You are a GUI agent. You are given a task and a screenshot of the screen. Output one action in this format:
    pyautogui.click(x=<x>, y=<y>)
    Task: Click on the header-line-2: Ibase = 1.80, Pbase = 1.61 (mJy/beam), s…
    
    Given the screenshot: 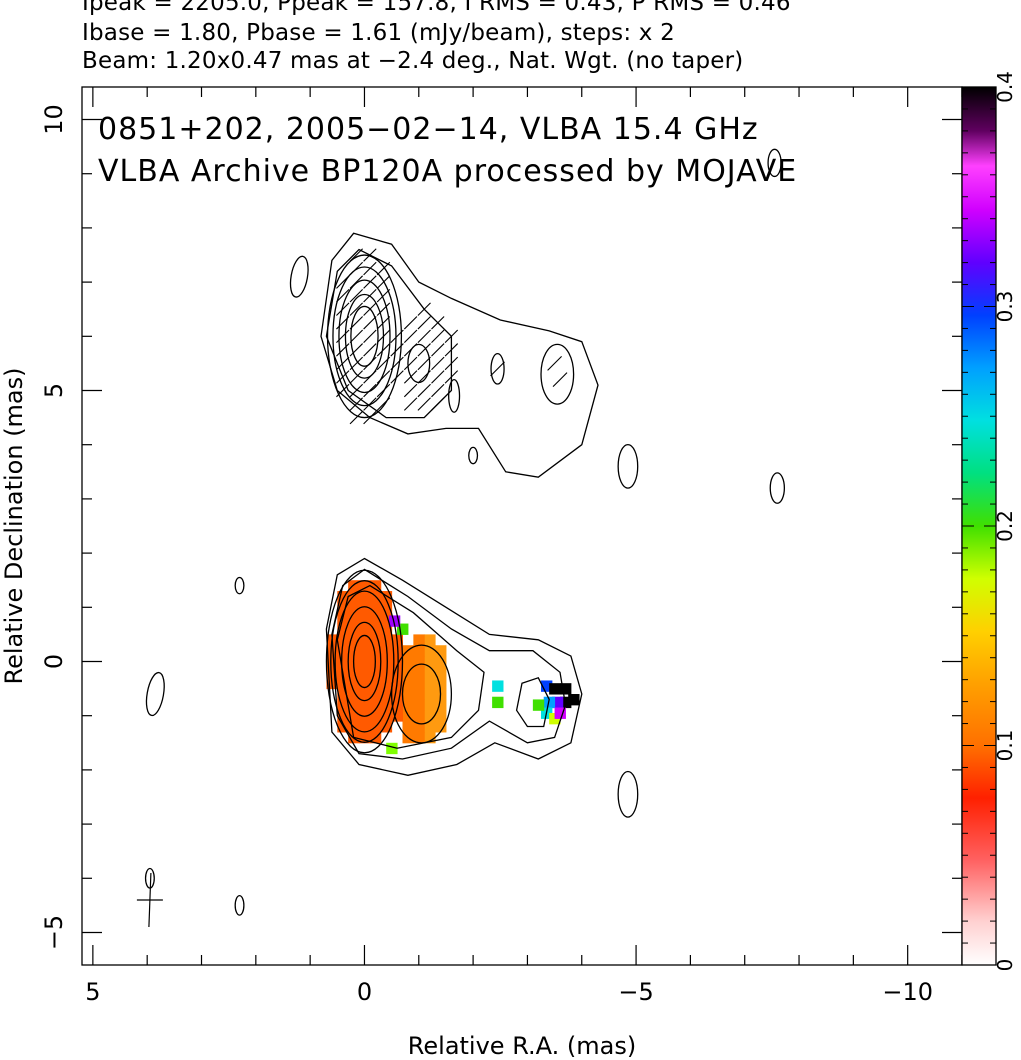 What is the action you would take?
    pyautogui.click(x=378, y=33)
    